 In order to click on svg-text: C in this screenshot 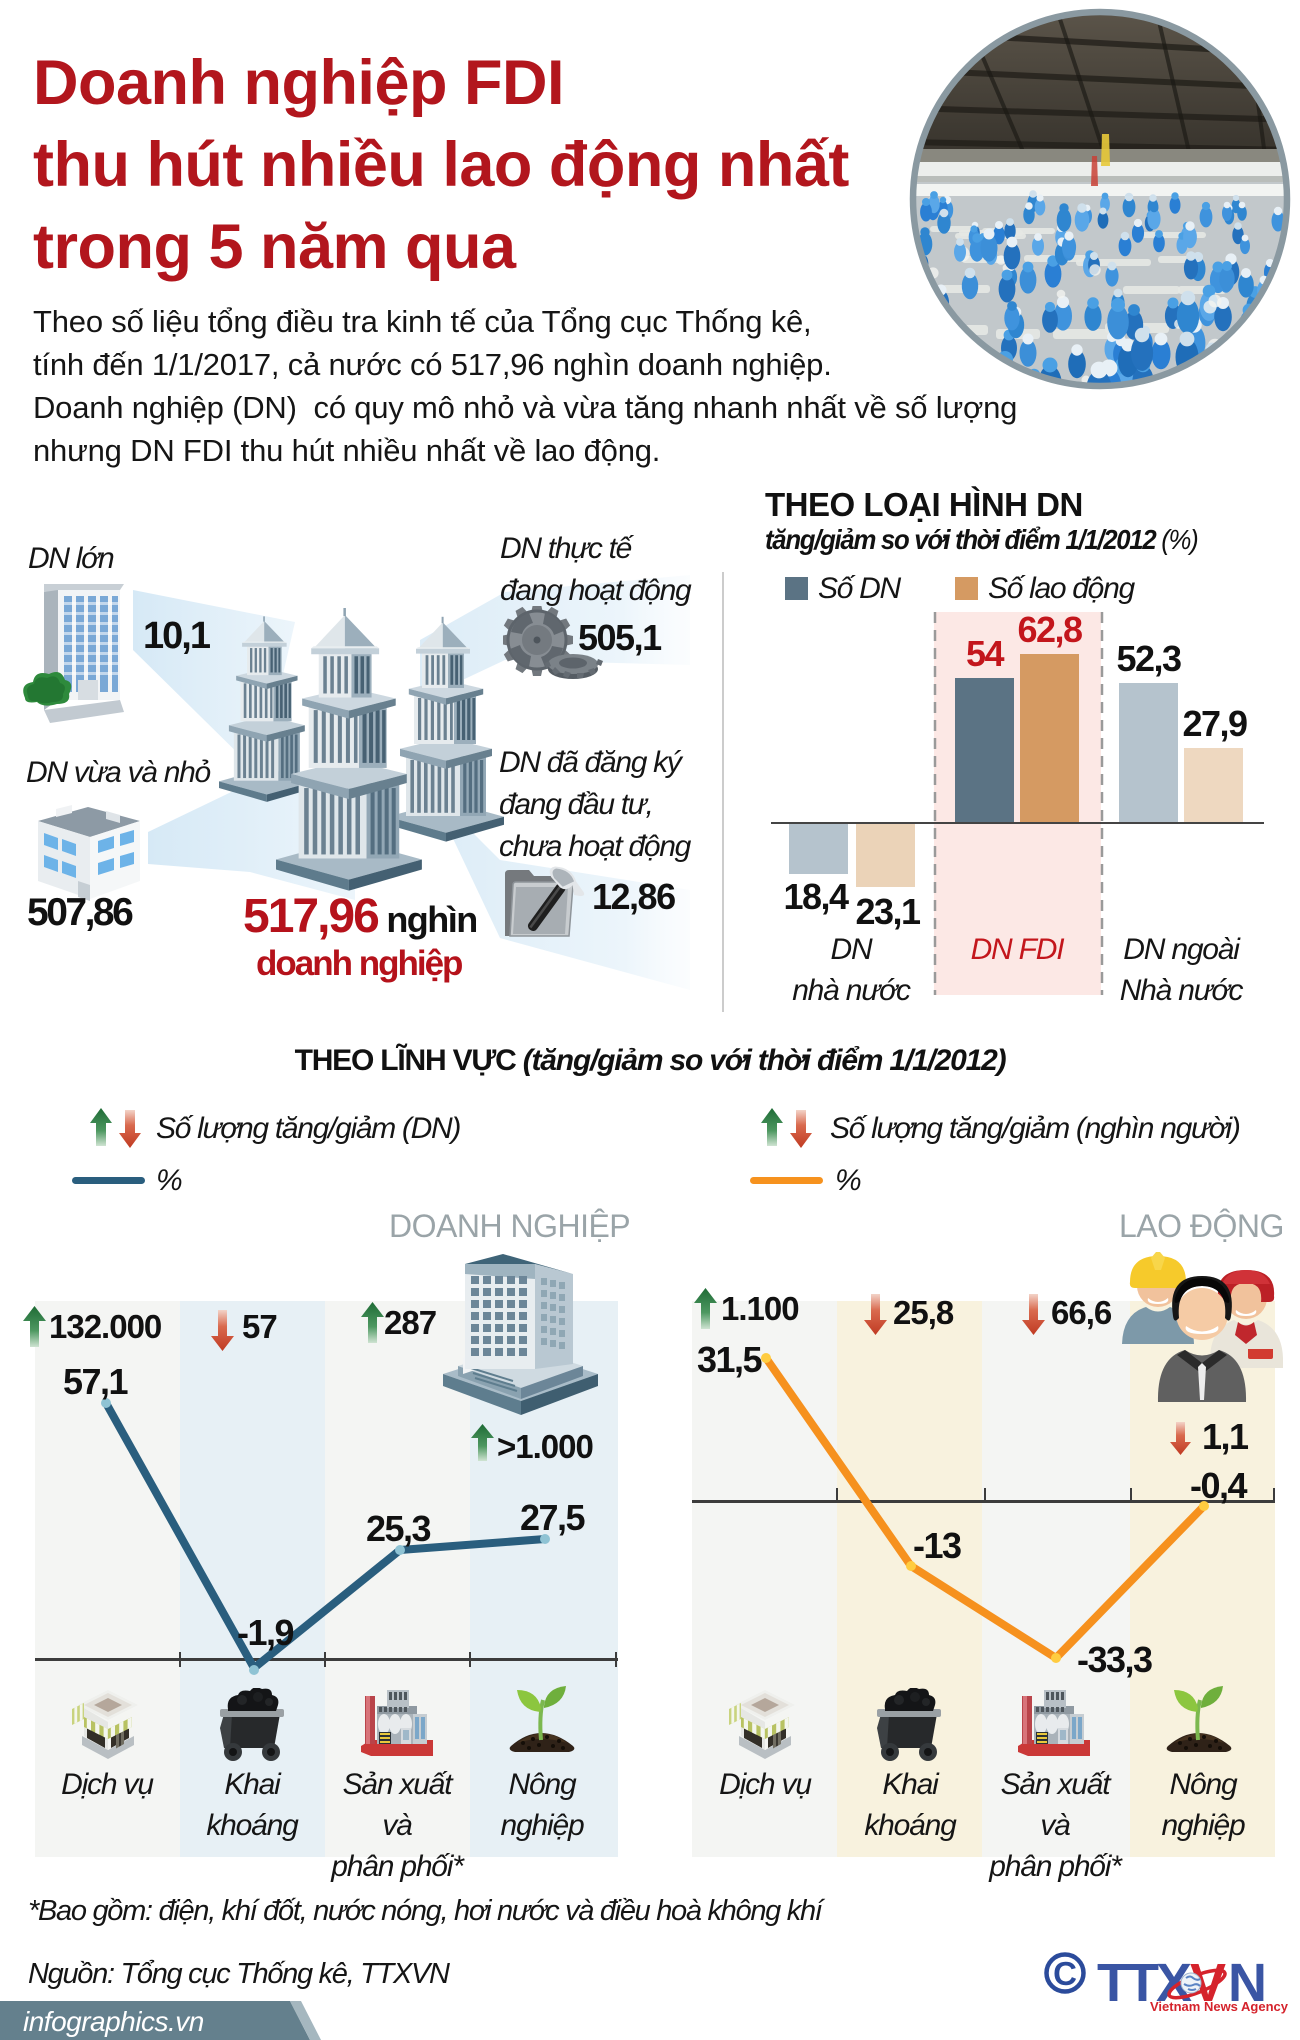, I will do `click(1065, 1973)`.